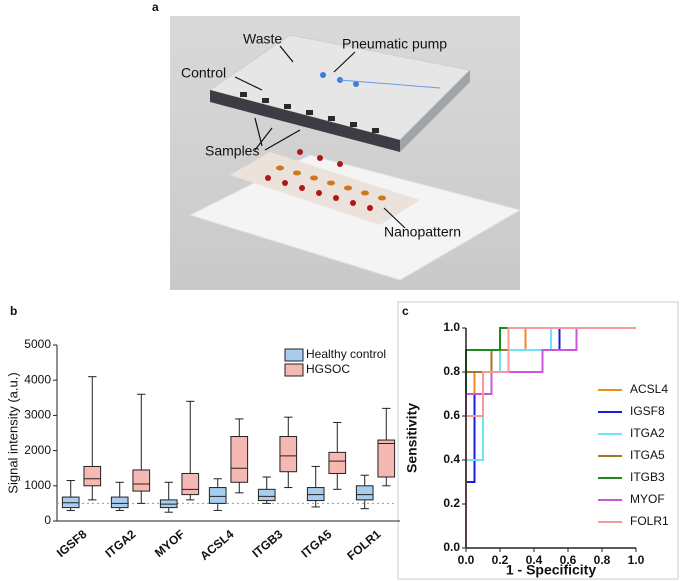 This screenshot has height=581, width=680. What do you see at coordinates (422, 232) in the screenshot?
I see `annotation: Nanopattern` at bounding box center [422, 232].